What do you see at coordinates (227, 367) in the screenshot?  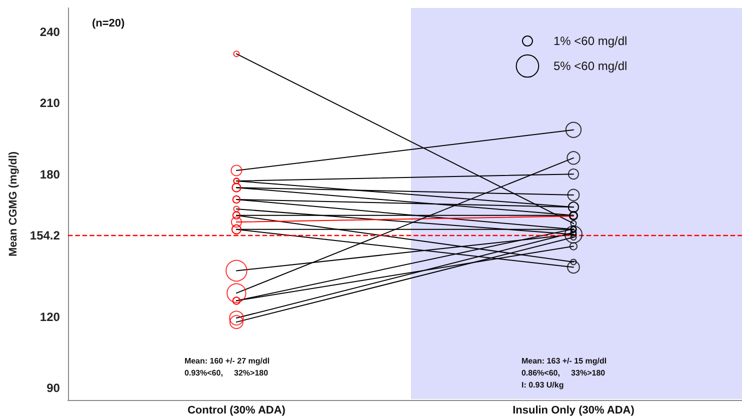 I see `annotation: Mean: 160 +/- 27 mg/dl 0.93%<60, 32%>180` at bounding box center [227, 367].